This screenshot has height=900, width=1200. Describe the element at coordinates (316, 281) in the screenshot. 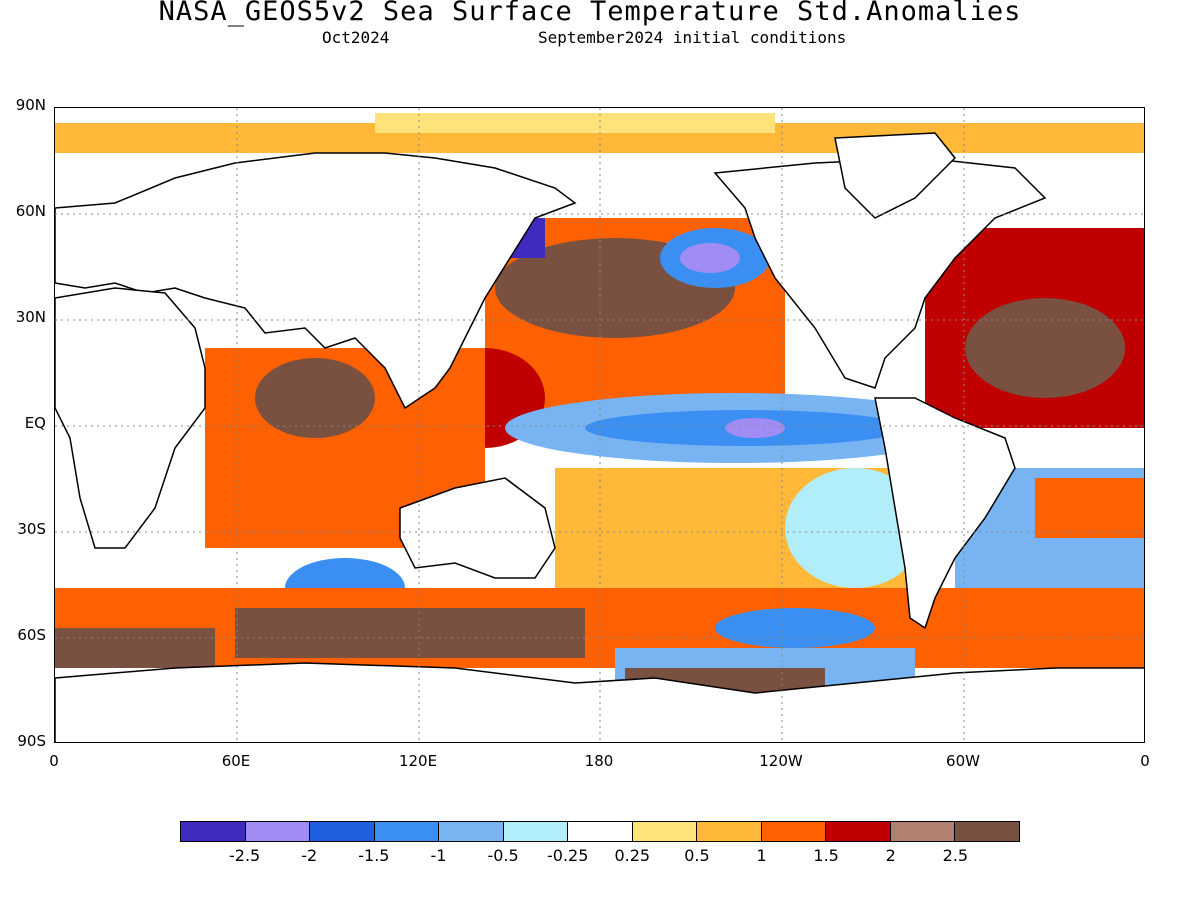

I see `land-eurasia` at that location.